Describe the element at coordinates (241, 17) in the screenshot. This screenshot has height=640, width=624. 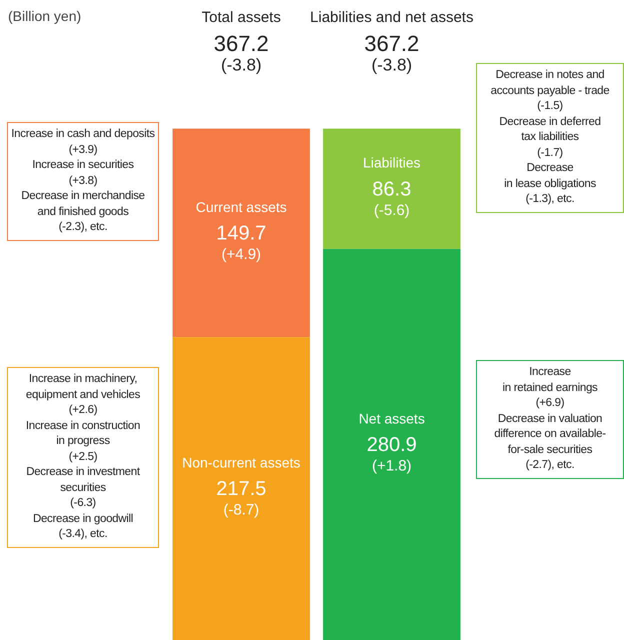
I see `x-tick-label: Total assets` at that location.